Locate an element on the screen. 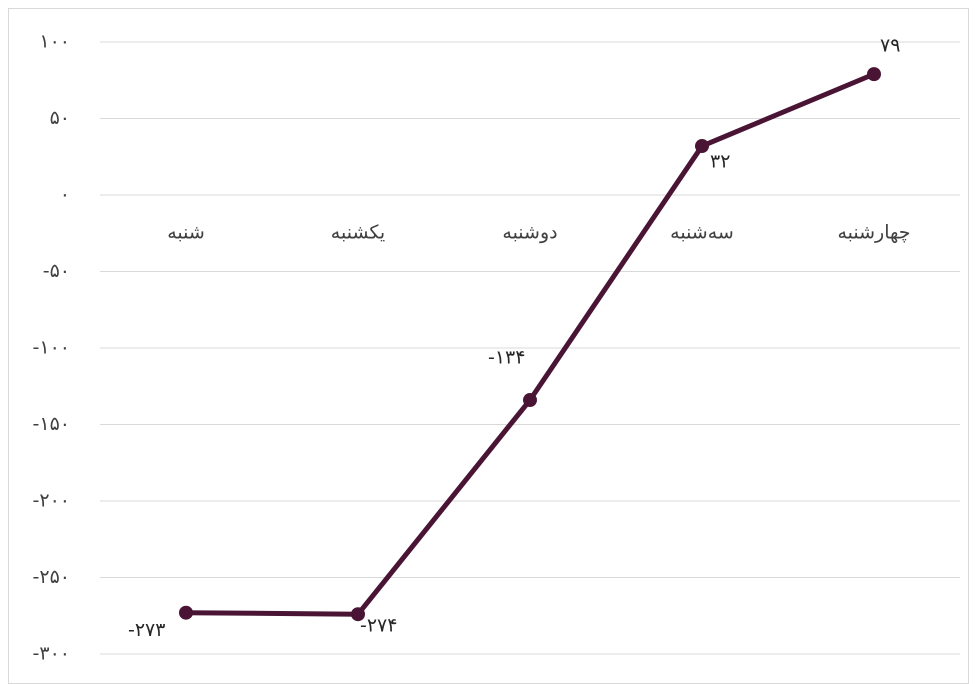  y-tick-label: ۱۰۰ is located at coordinates (54, 42).